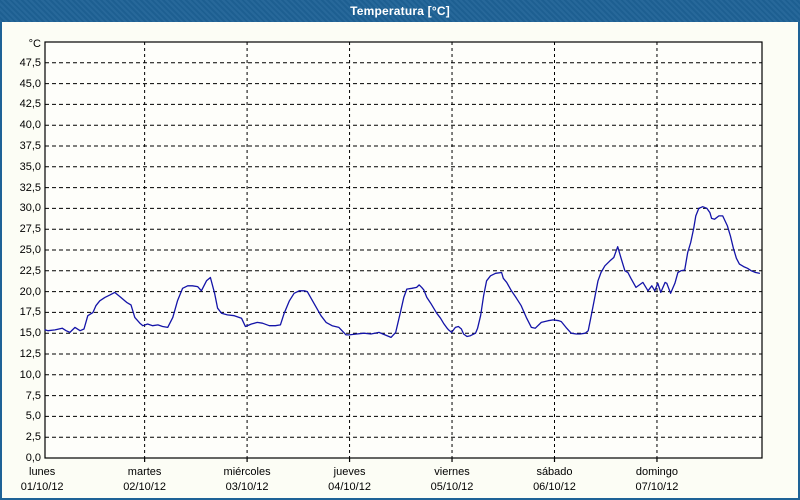  I want to click on x-day-name-label: martes, so click(144, 472).